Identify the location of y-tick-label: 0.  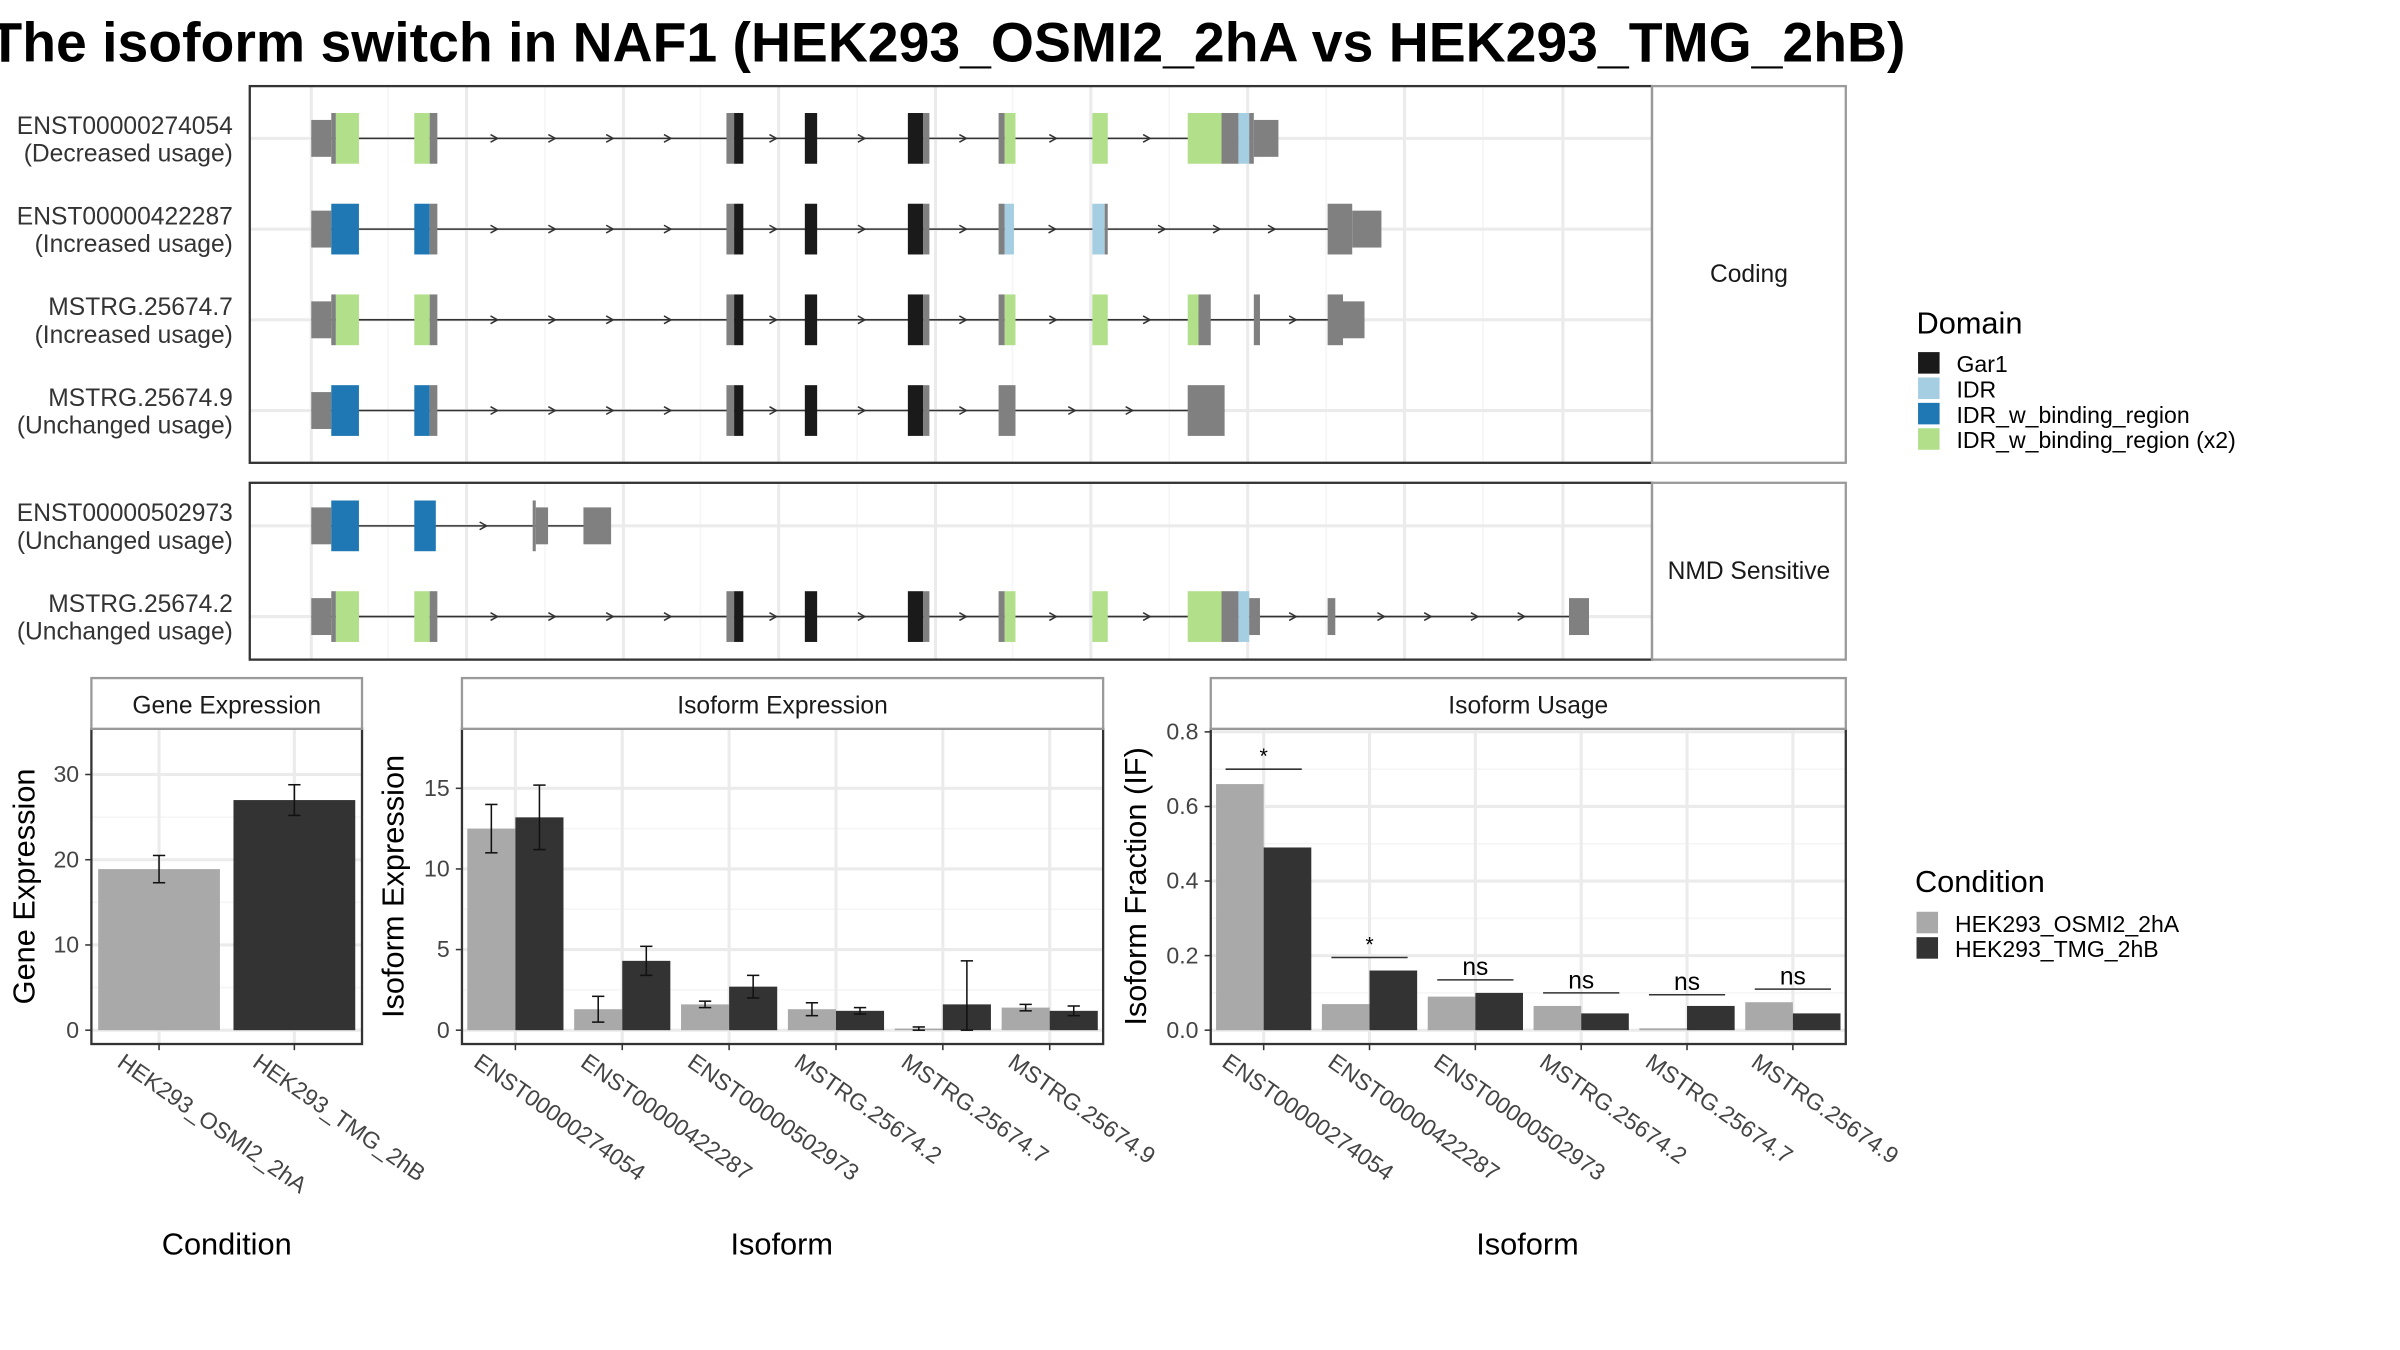
(72, 1030).